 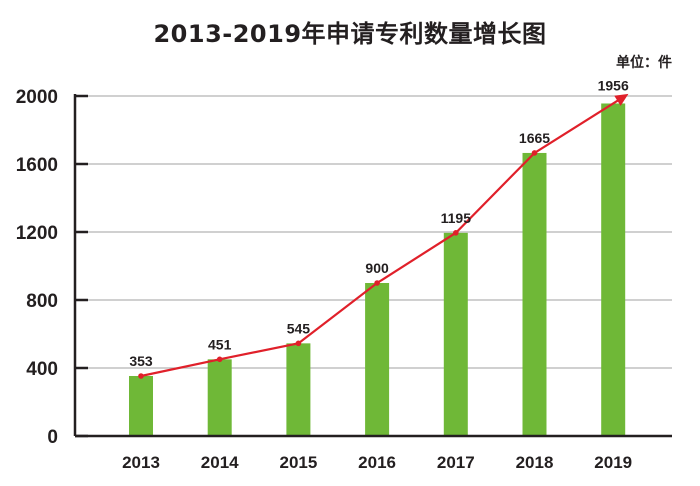 What do you see at coordinates (141, 462) in the screenshot?
I see `x-tick-label: 2013` at bounding box center [141, 462].